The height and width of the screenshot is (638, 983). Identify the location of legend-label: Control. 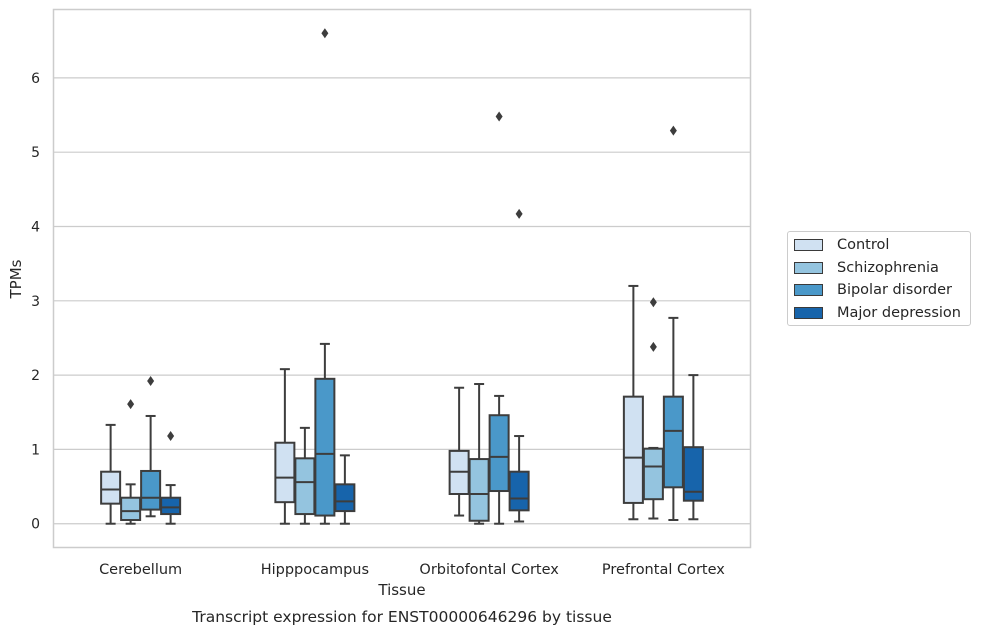
(863, 245).